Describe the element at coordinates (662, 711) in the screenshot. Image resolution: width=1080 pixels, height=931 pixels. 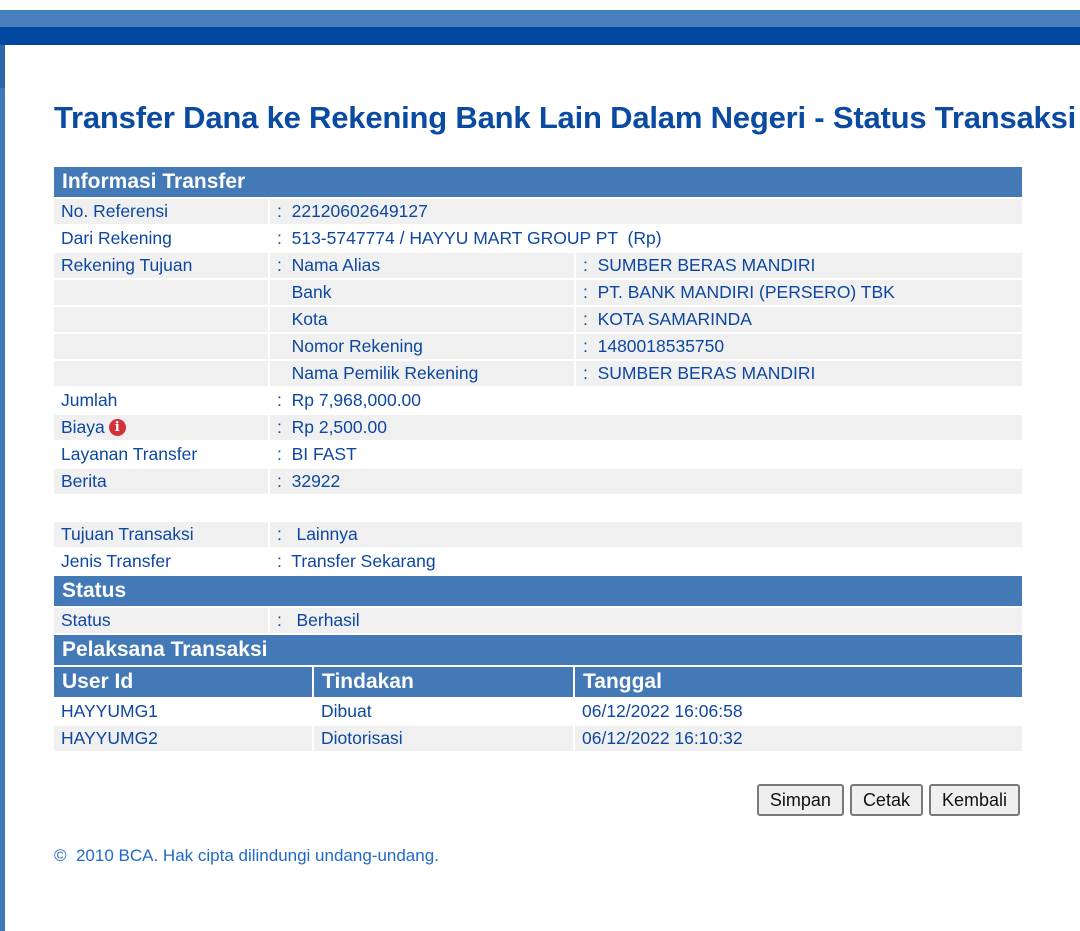
I see `tanggal: 06/12/2022 16:06:58` at that location.